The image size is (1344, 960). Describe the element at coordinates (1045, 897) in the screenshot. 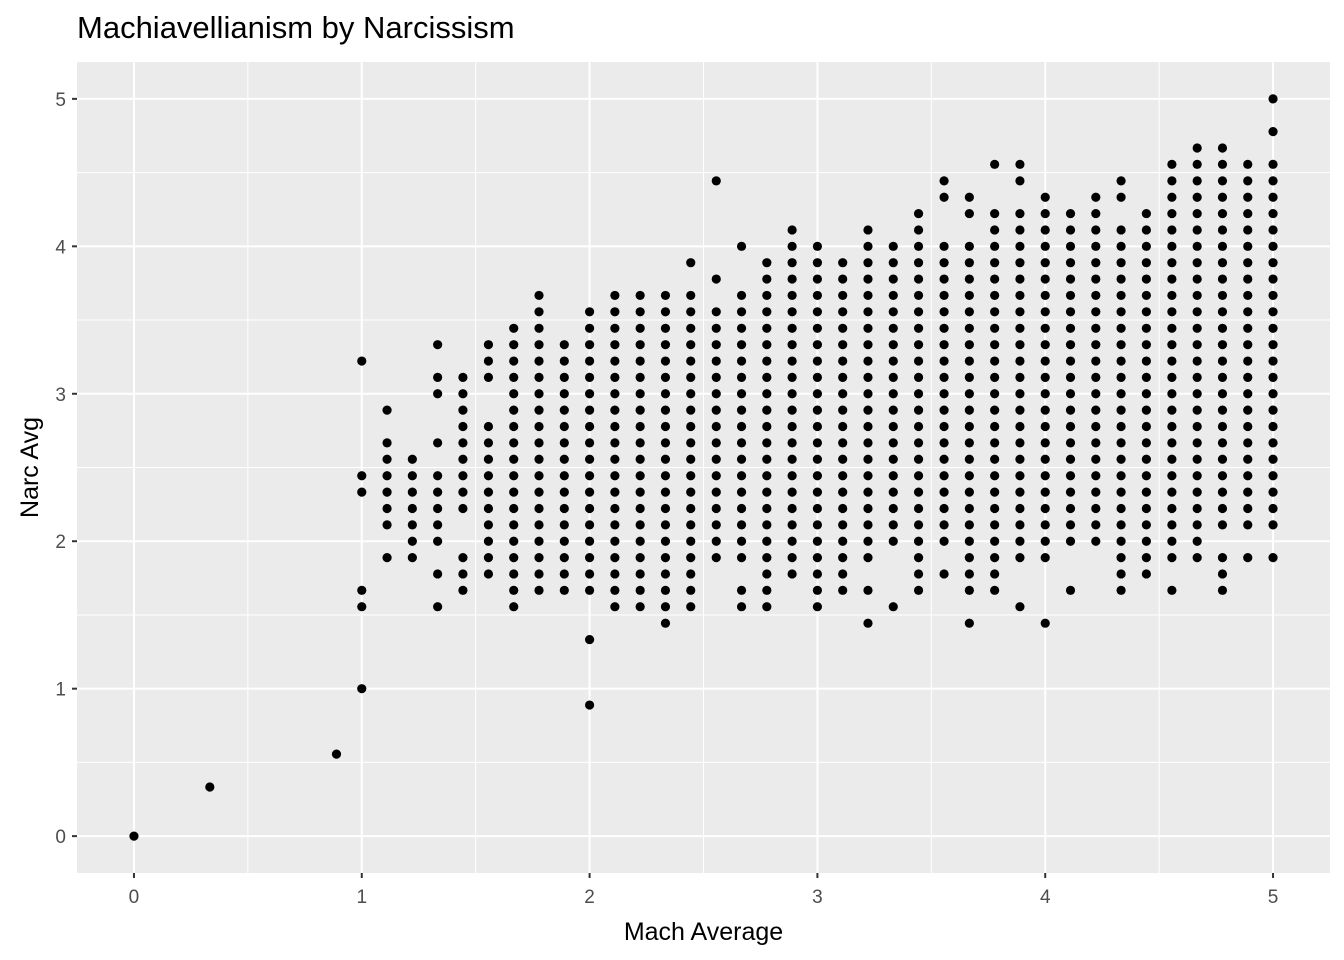

I see `x-tick-label: 4` at that location.